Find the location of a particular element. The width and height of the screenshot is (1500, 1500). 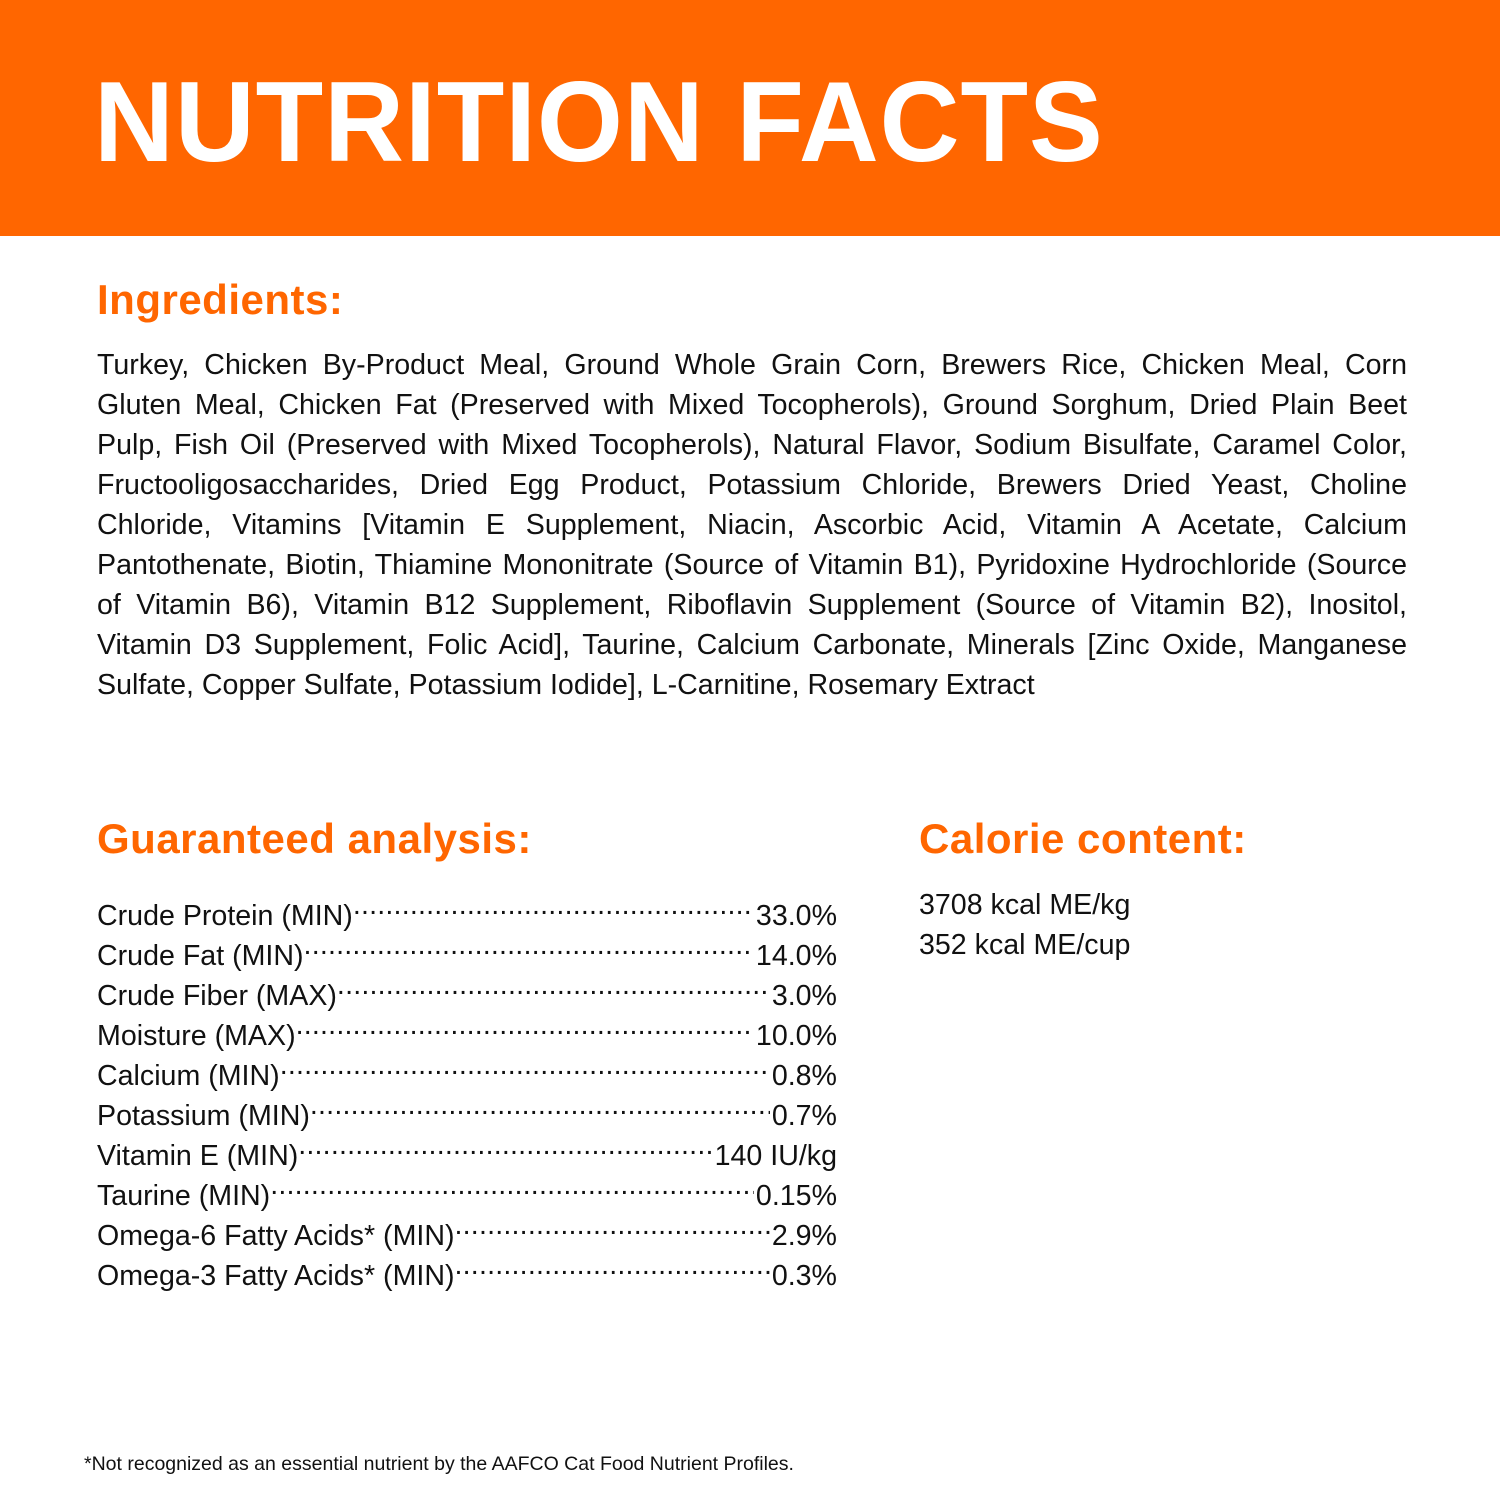

analysis-row: Taurine (MIN) 0.15% is located at coordinates (467, 1188).